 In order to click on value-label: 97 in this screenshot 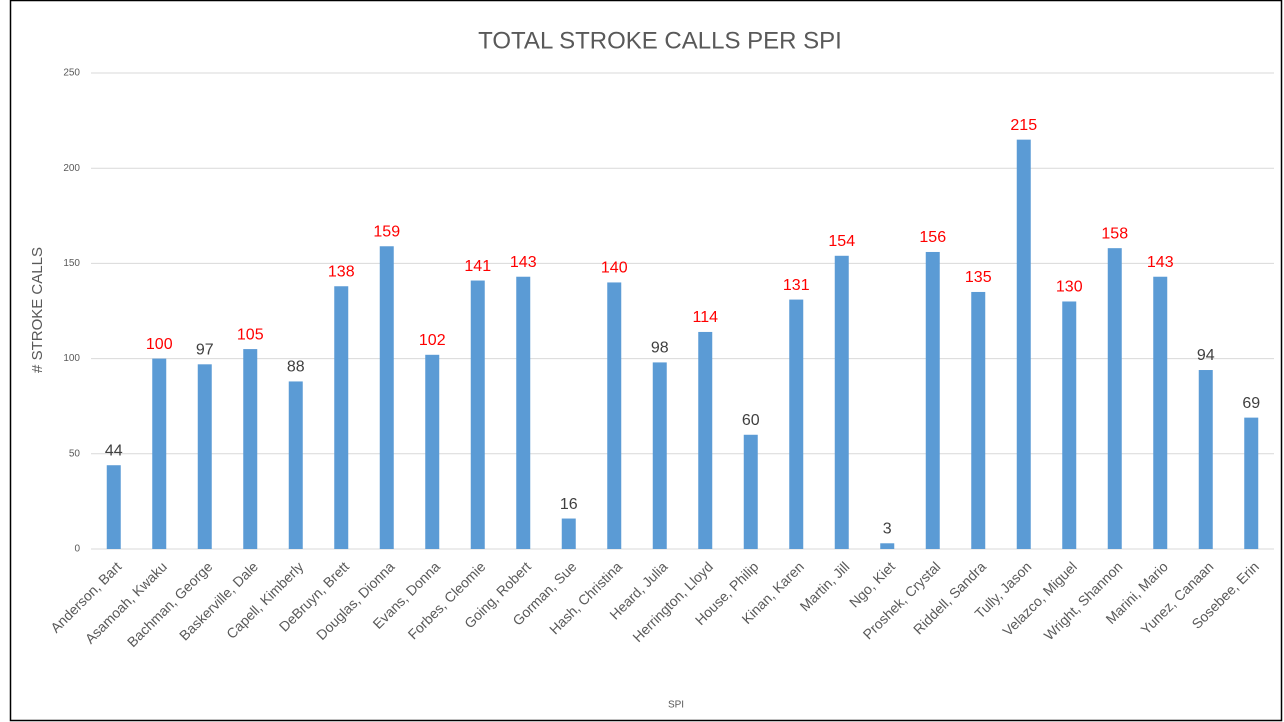, I will do `click(205, 350)`.